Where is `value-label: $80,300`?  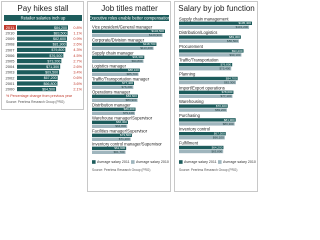 value-label: $80,300 is located at coordinates (228, 124).